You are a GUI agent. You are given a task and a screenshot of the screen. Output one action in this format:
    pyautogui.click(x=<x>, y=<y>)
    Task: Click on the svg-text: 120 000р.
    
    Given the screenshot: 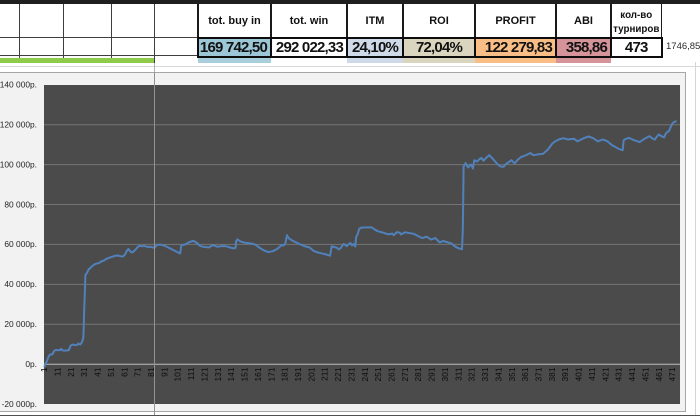 What is the action you would take?
    pyautogui.click(x=18, y=125)
    